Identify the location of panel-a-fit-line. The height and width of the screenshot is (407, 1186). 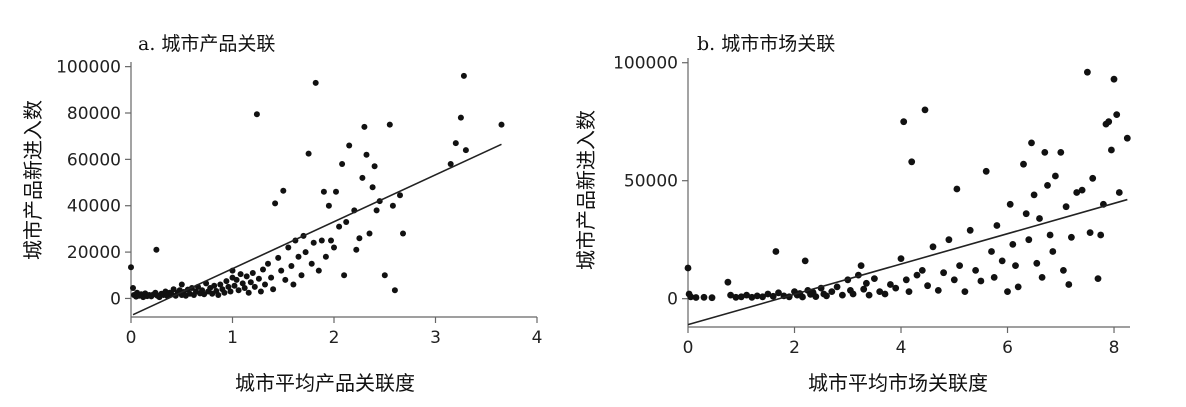
(317, 229).